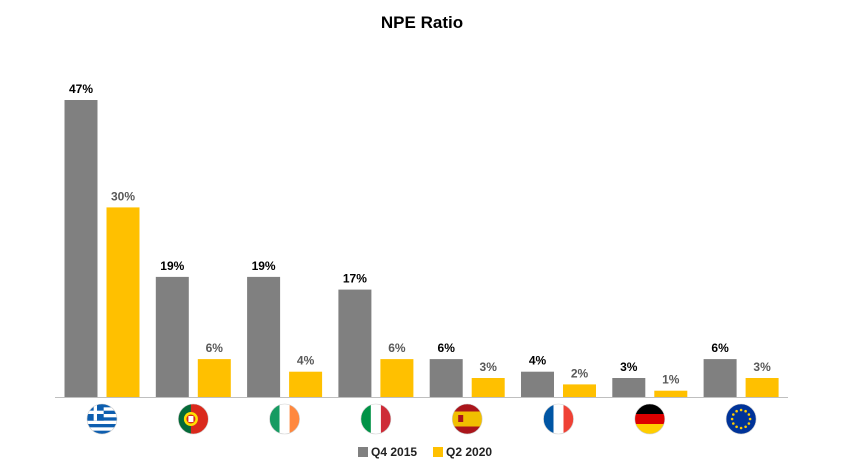 Image resolution: width=845 pixels, height=474 pixels. I want to click on legend: Q4 2015 Q2 2020, so click(425, 452).